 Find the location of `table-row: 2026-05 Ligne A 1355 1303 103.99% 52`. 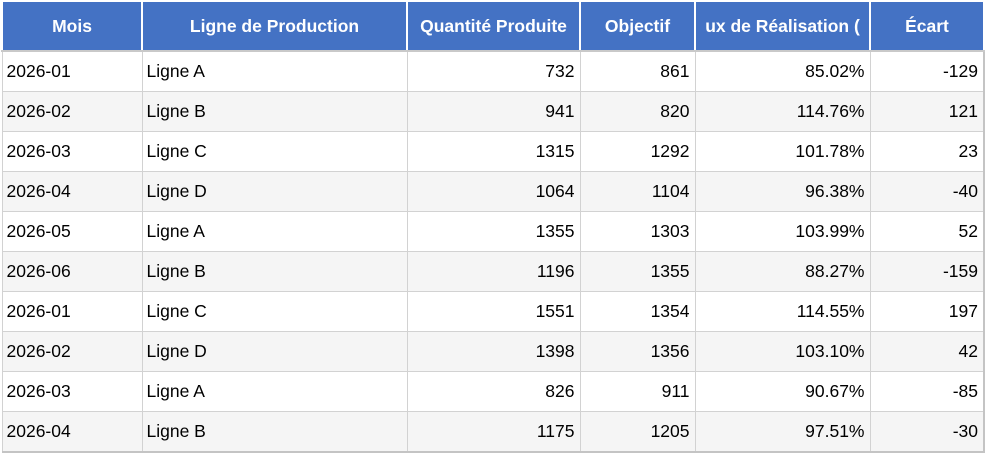

table-row: 2026-05 Ligne A 1355 1303 103.99% 52 is located at coordinates (493, 231).